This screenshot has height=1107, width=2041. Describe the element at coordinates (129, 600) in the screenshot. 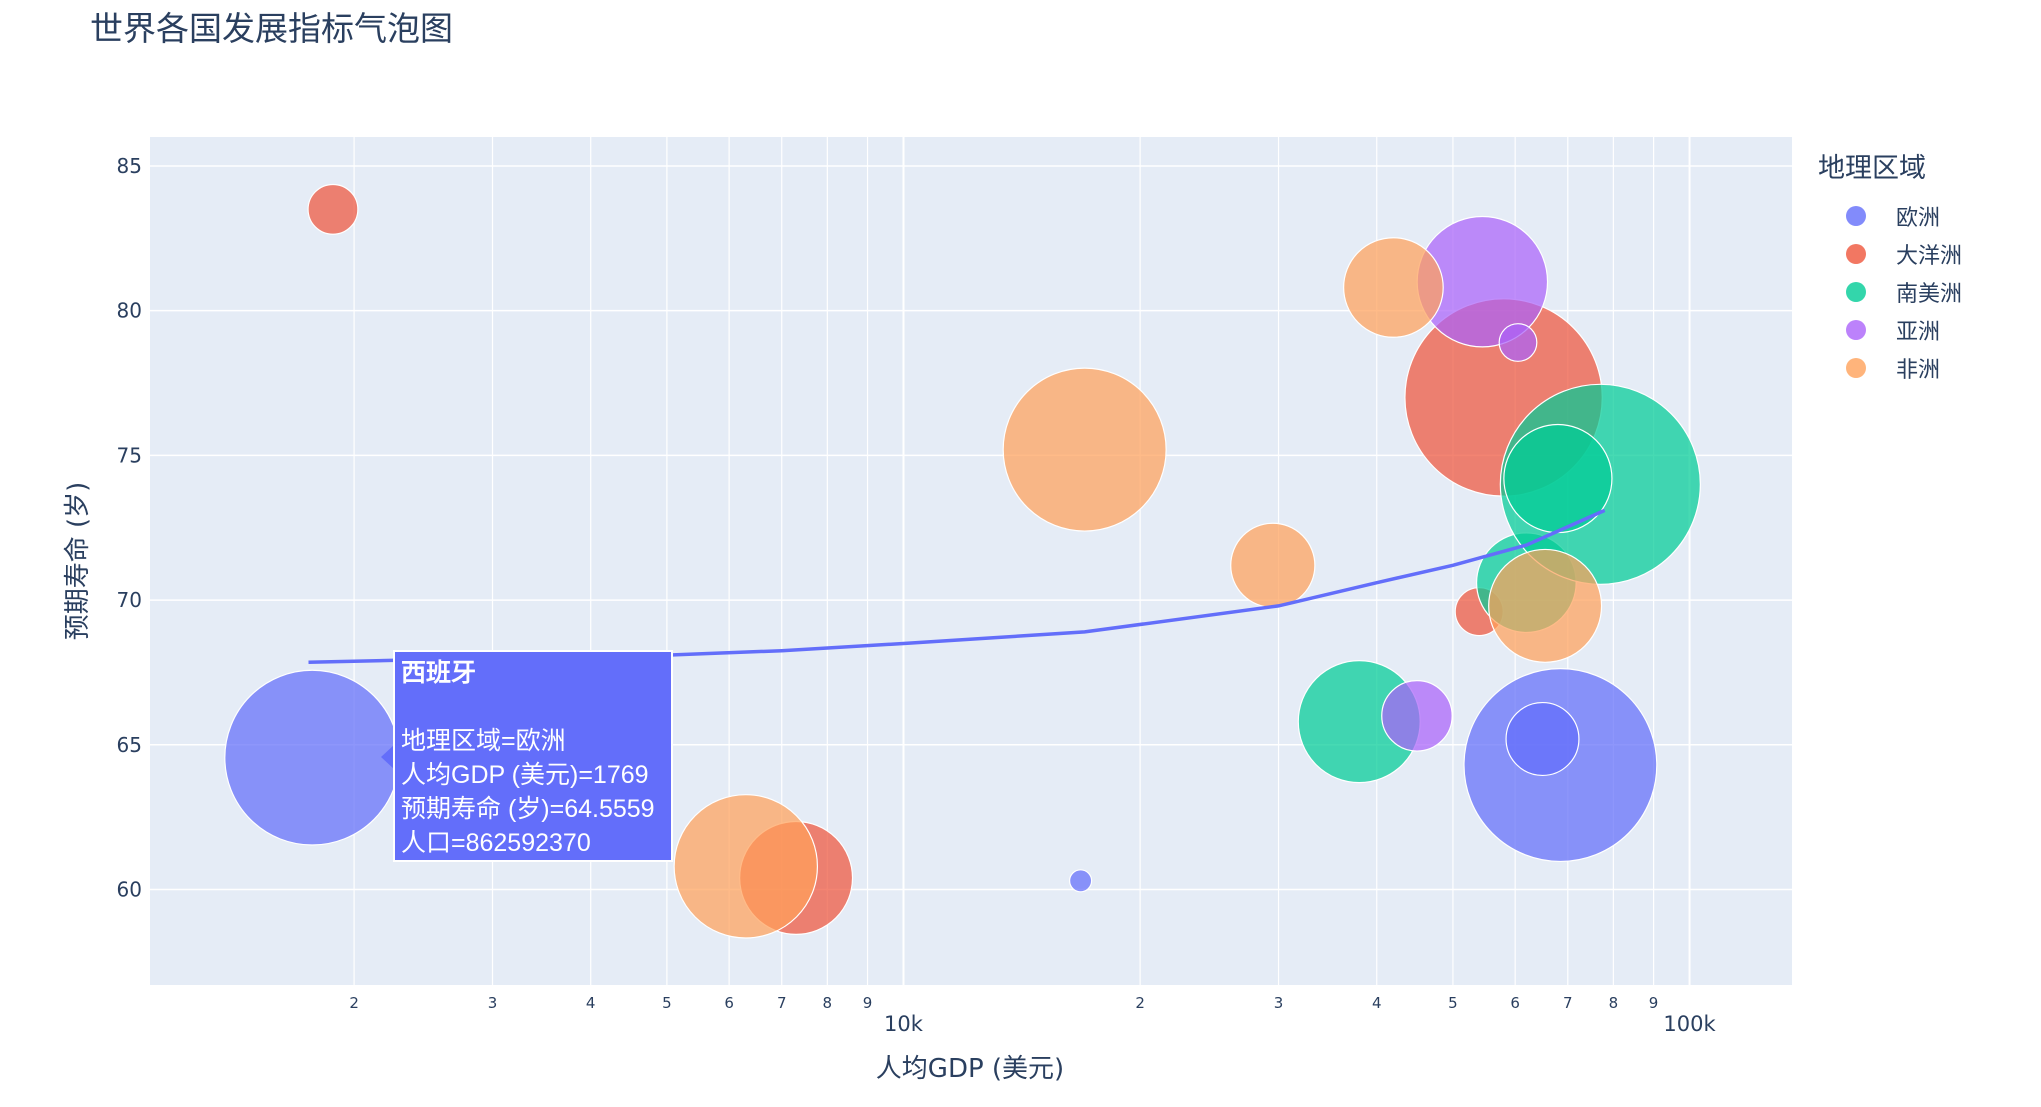

I see `y-tick-label: 70` at that location.